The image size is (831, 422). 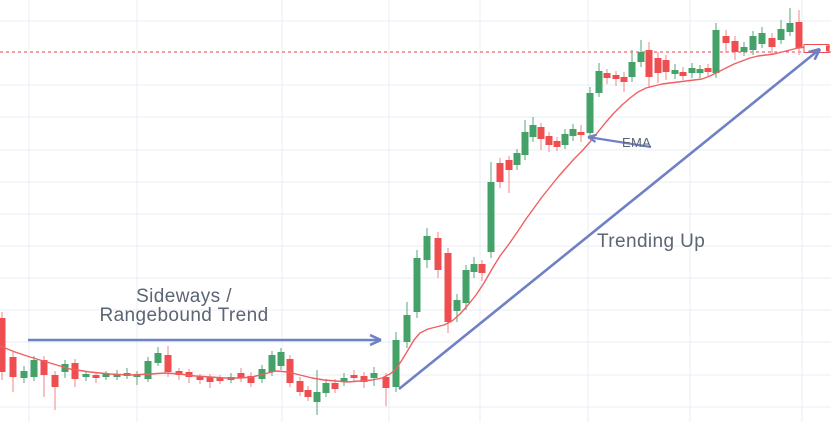 I want to click on trending-up-label: Trending Up, so click(x=651, y=241).